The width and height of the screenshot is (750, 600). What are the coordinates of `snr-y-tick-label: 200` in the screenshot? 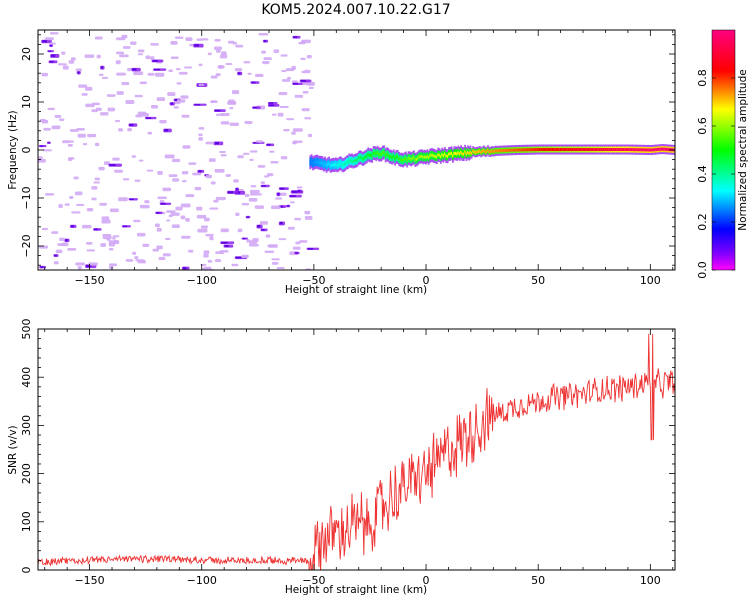 It's located at (26, 473).